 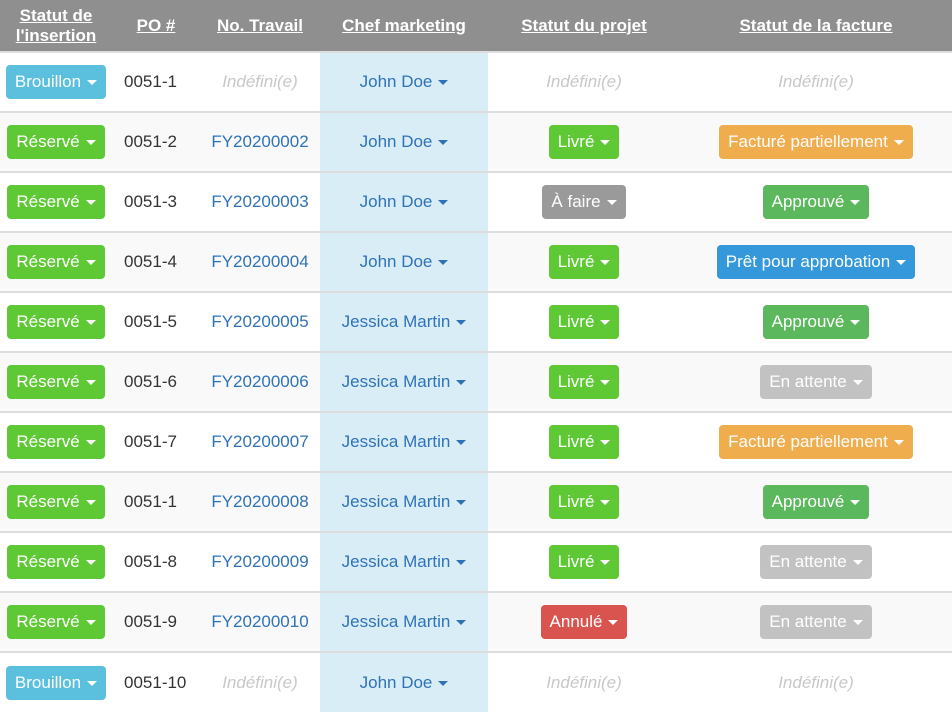 I want to click on invoice-status-dropdown-label: Prêt pour approbation, so click(x=808, y=261).